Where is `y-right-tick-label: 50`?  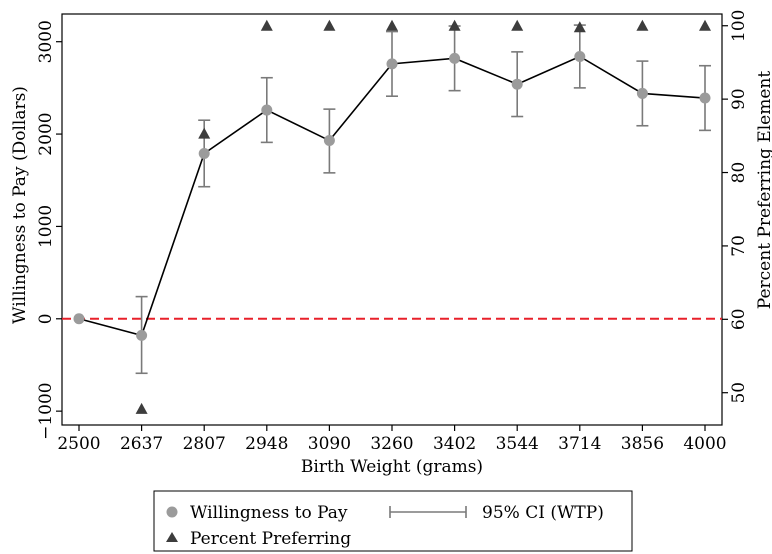
y-right-tick-label: 50 is located at coordinates (739, 393).